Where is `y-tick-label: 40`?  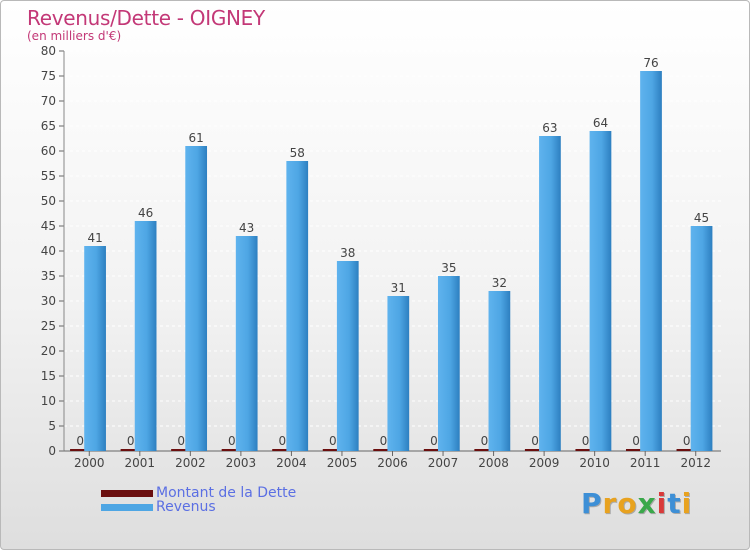 y-tick-label: 40 is located at coordinates (48, 251).